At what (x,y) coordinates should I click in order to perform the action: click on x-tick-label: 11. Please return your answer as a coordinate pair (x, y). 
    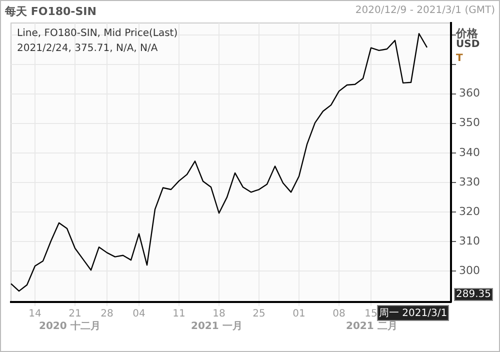
    Looking at the image, I should click on (179, 314).